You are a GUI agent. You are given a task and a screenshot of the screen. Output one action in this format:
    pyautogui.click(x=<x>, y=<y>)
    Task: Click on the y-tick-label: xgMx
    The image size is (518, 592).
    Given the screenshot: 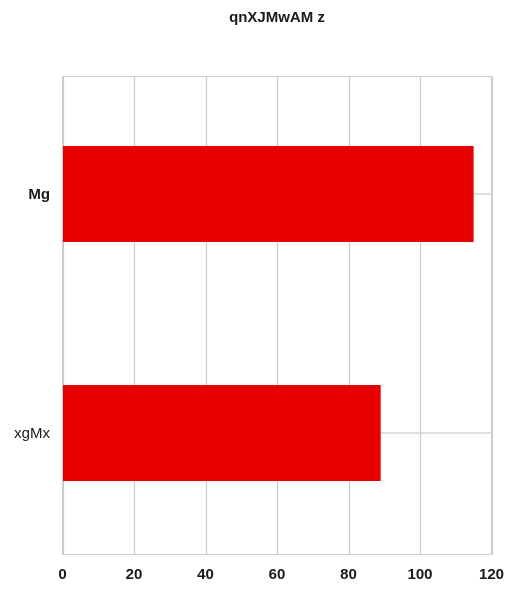 What is the action you would take?
    pyautogui.click(x=32, y=433)
    